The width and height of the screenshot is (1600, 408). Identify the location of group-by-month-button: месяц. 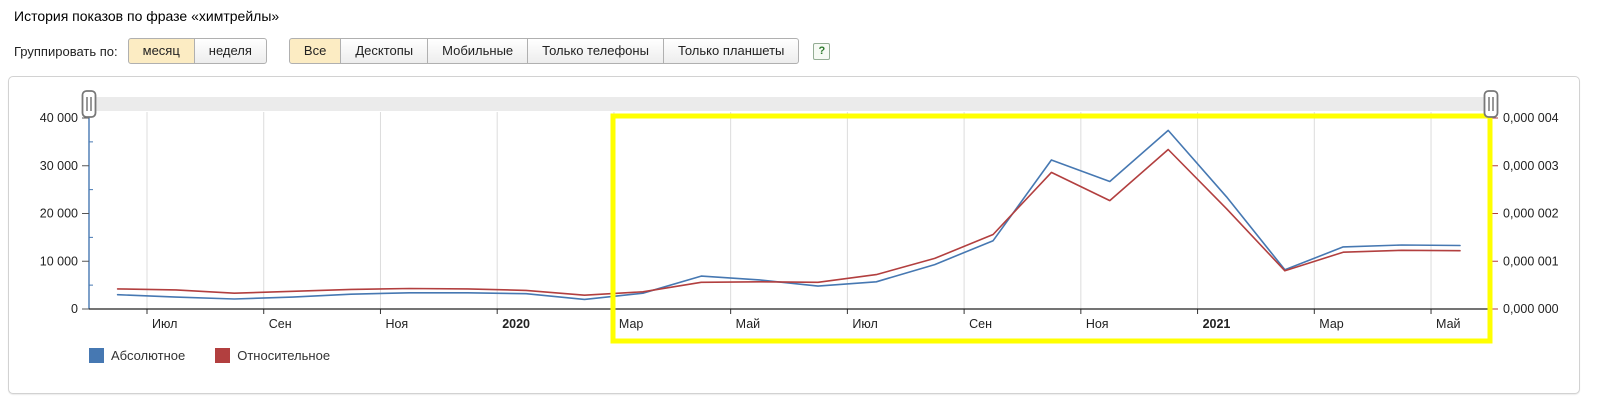
(161, 51).